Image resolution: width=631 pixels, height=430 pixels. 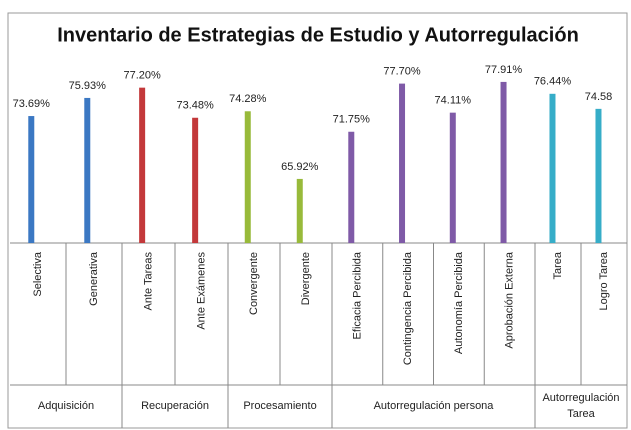 What do you see at coordinates (434, 406) in the screenshot?
I see `group-label: Autorregulación persona` at bounding box center [434, 406].